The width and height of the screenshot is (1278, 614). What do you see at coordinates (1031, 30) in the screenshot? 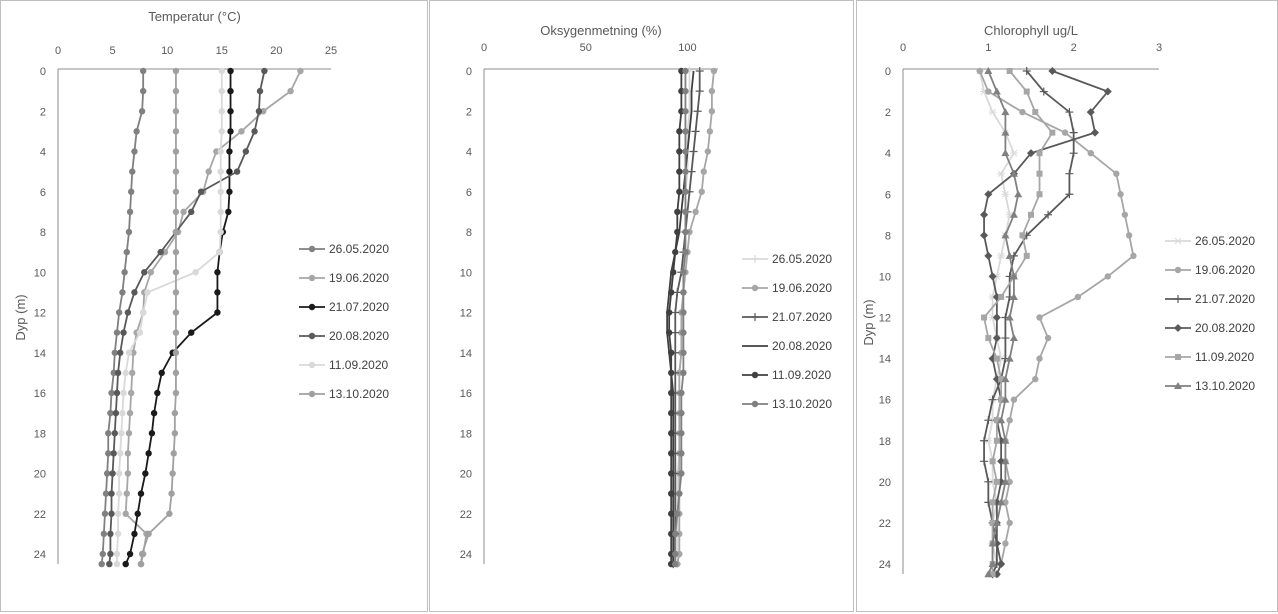
I see `chart-title: Chlorophyll ug/L` at bounding box center [1031, 30].